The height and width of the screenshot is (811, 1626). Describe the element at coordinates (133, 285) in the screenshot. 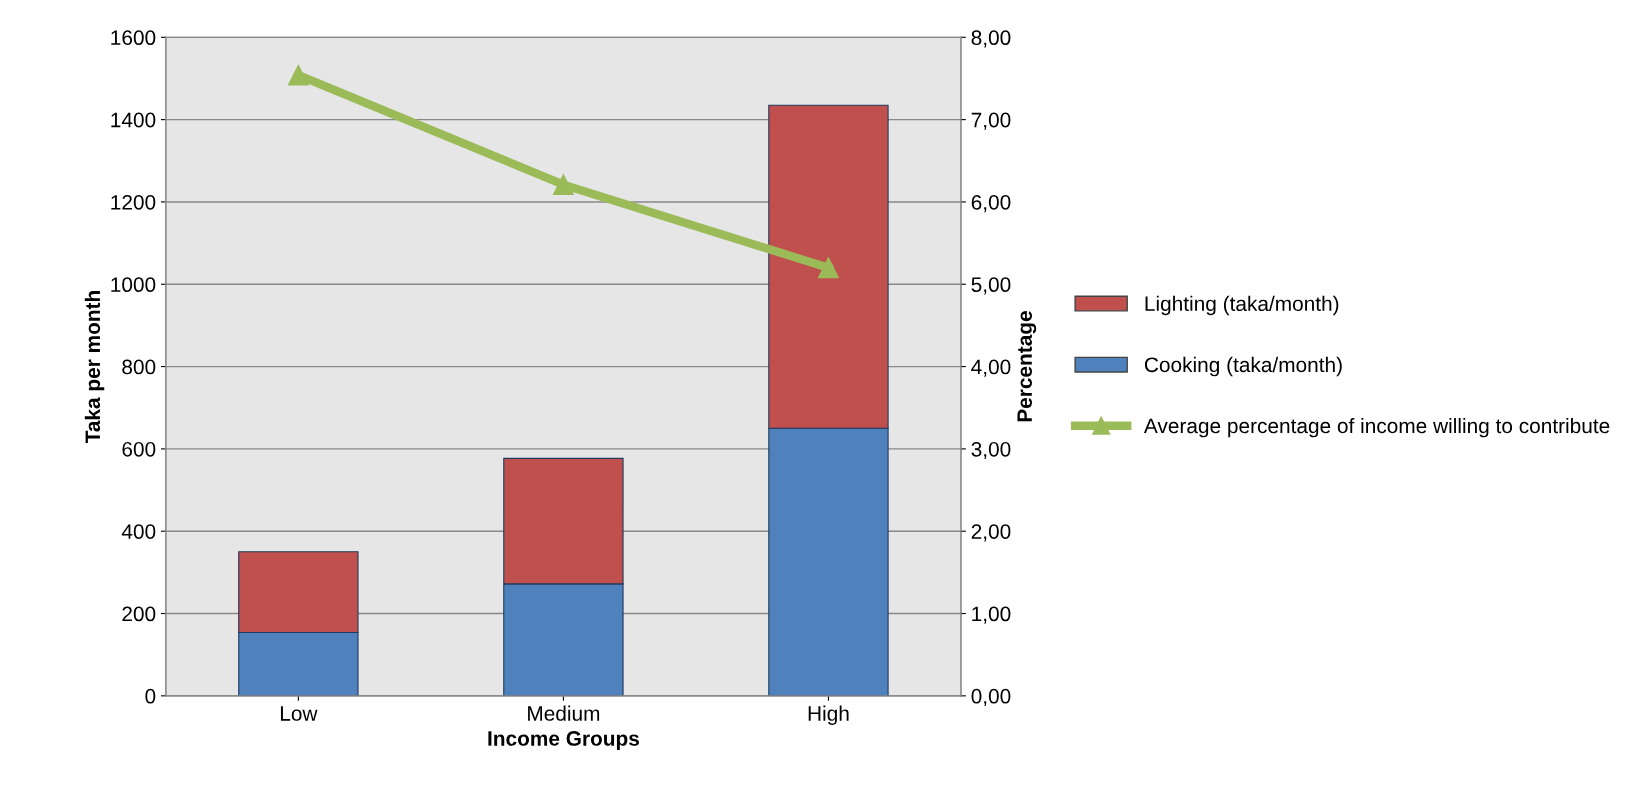

I see `y-tick-label: 1000` at that location.